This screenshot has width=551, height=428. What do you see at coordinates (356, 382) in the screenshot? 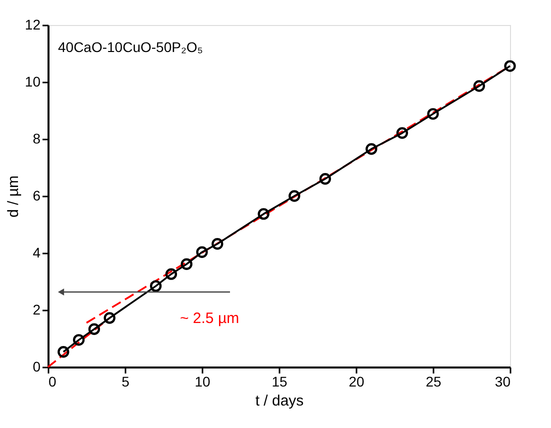
I see `x-tick-label: 20` at bounding box center [356, 382].